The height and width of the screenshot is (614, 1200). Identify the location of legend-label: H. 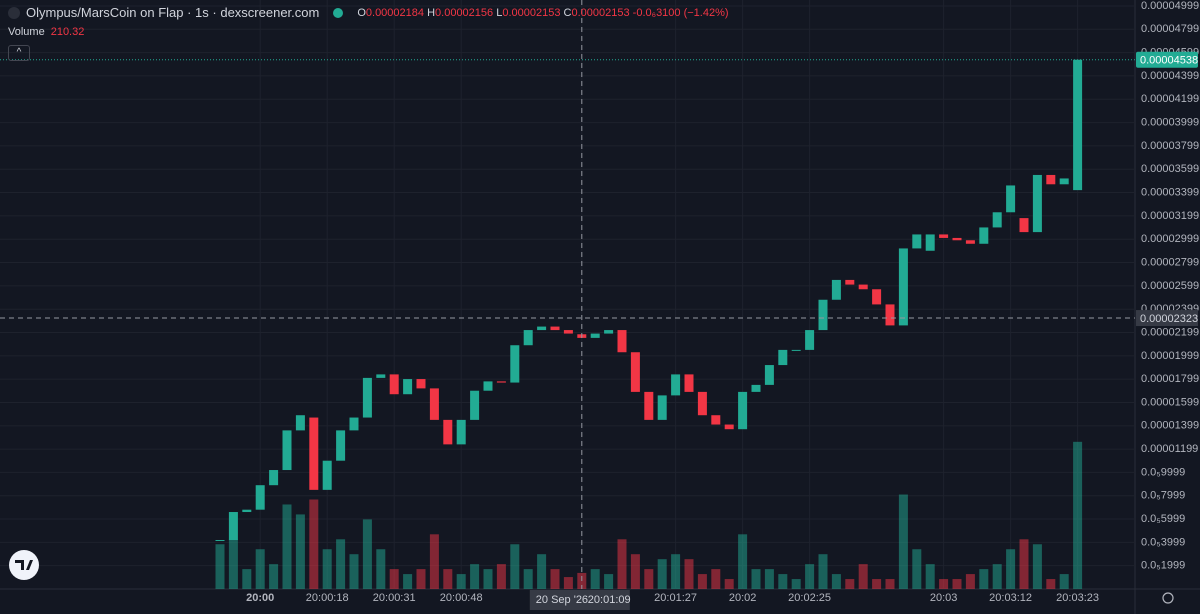
(431, 12).